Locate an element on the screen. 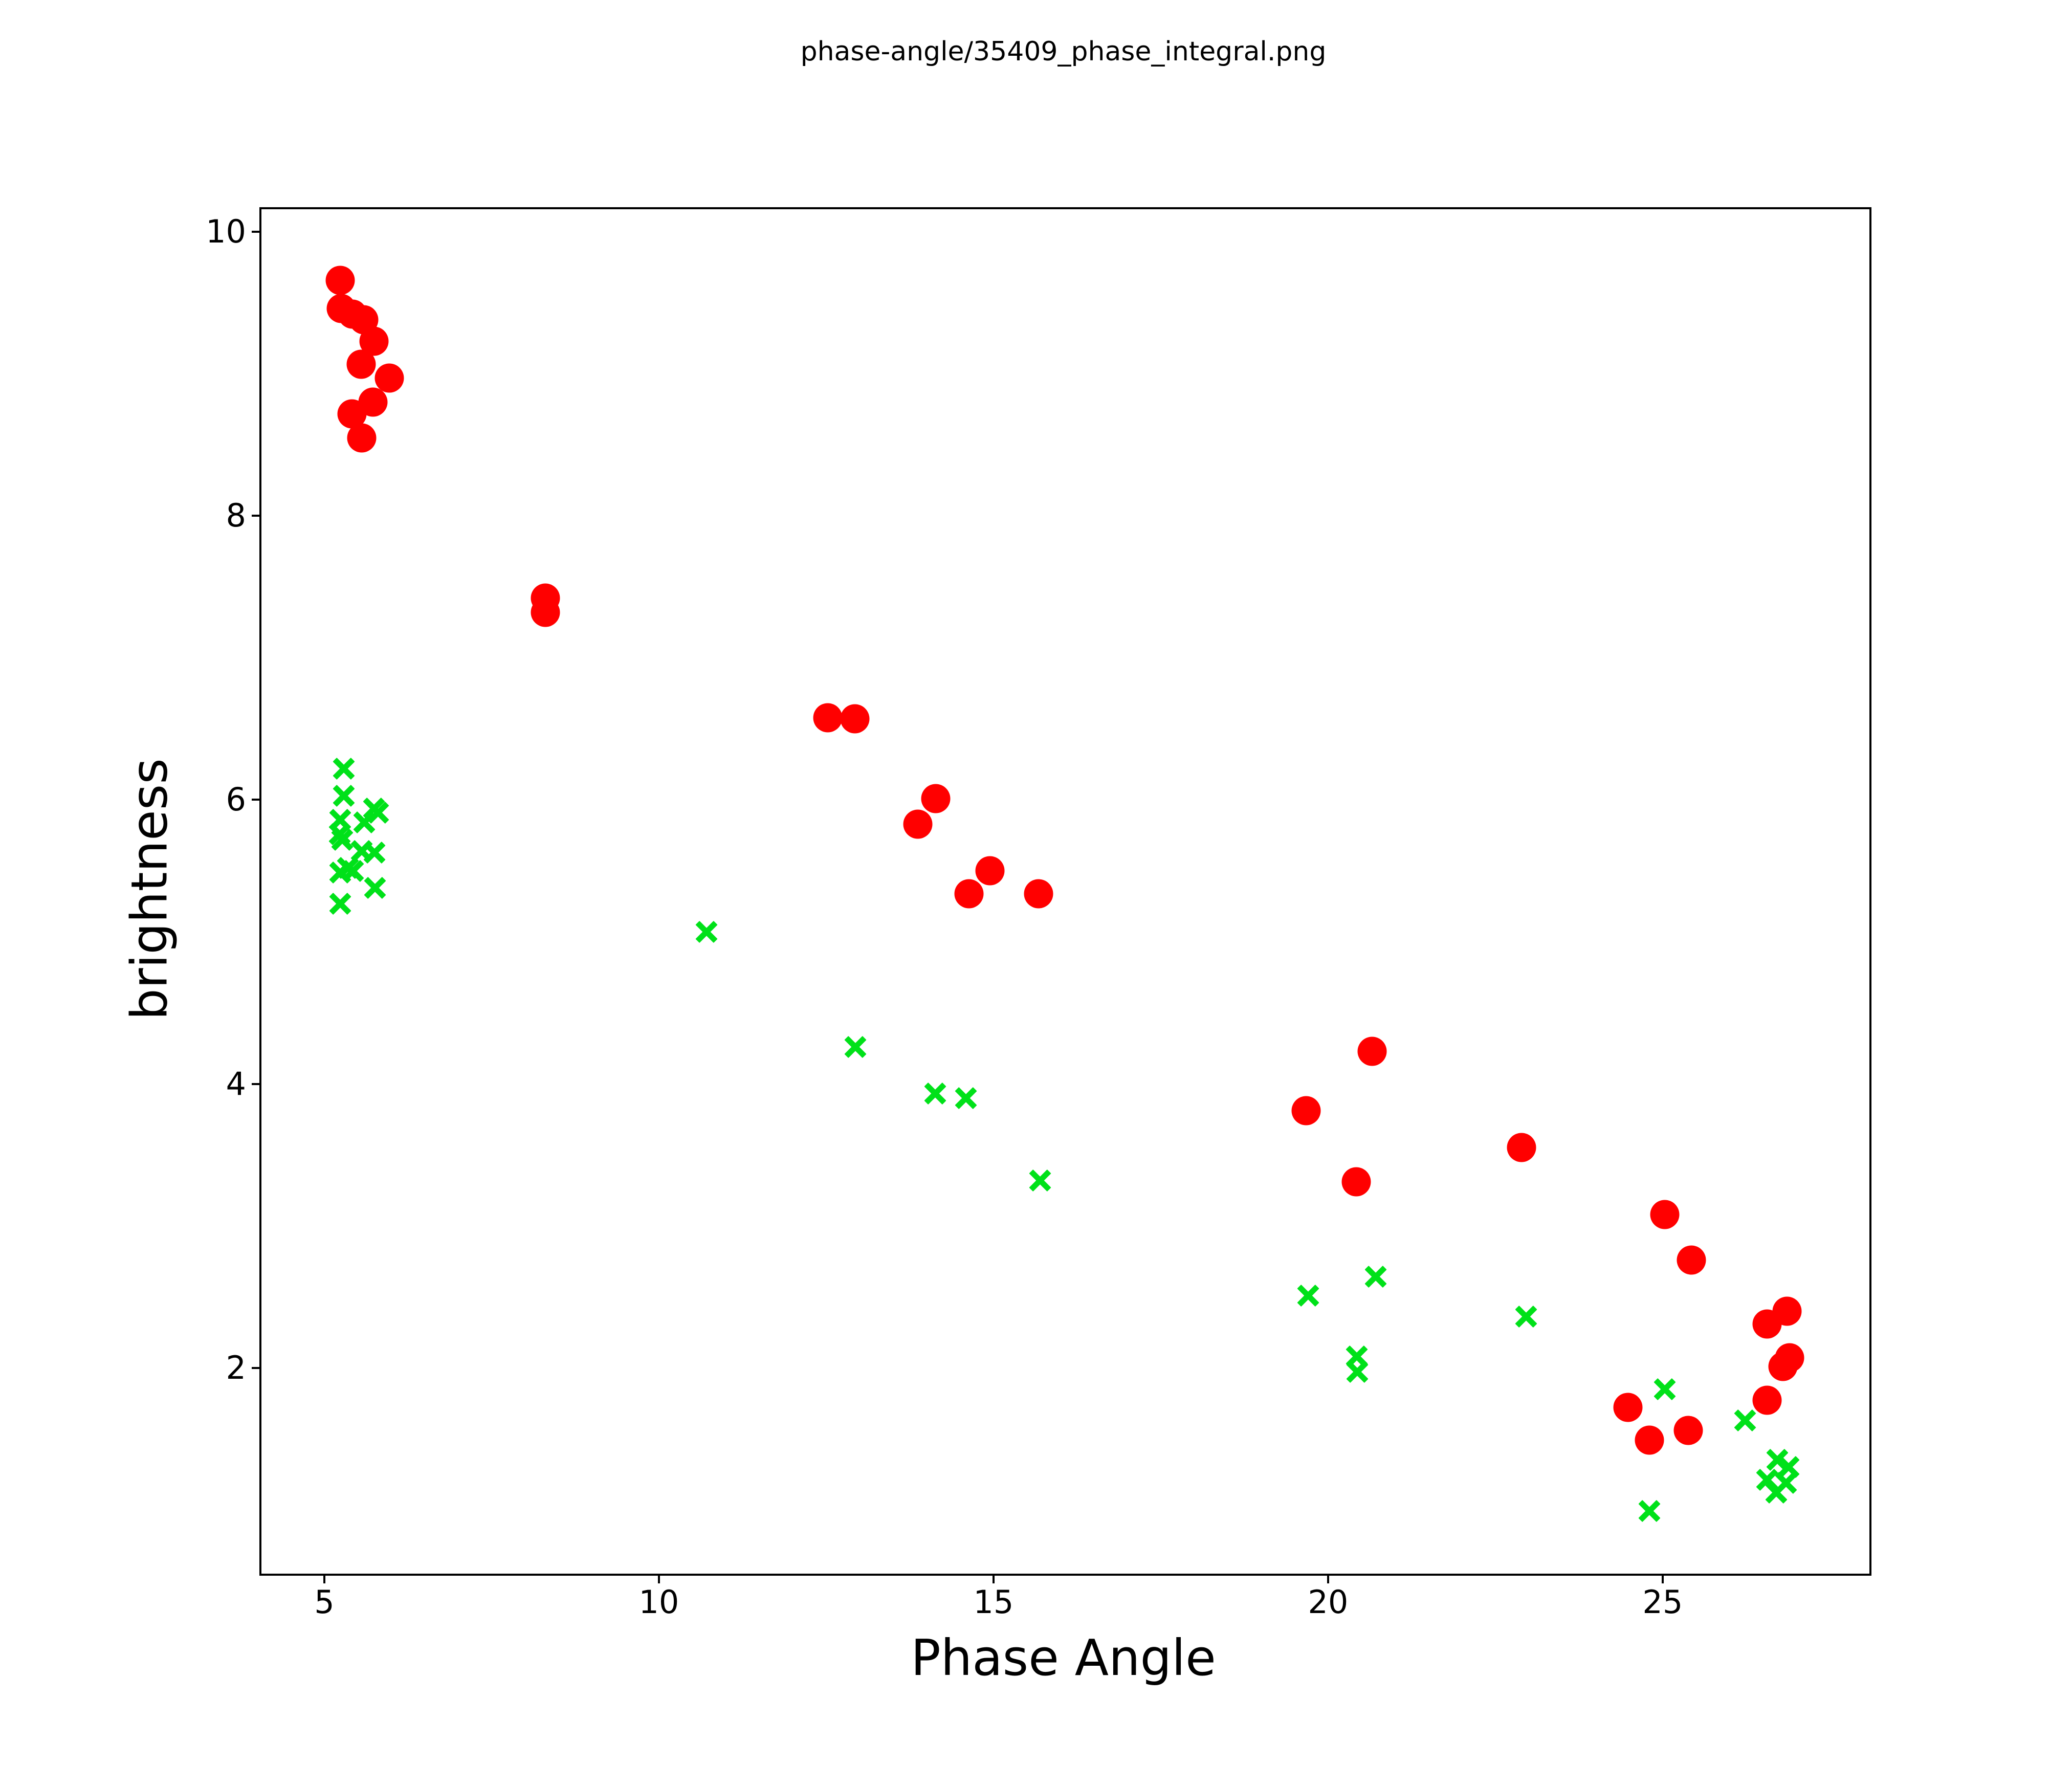 This screenshot has height=1765, width=2072. y-tick-label: 4 is located at coordinates (236, 1083).